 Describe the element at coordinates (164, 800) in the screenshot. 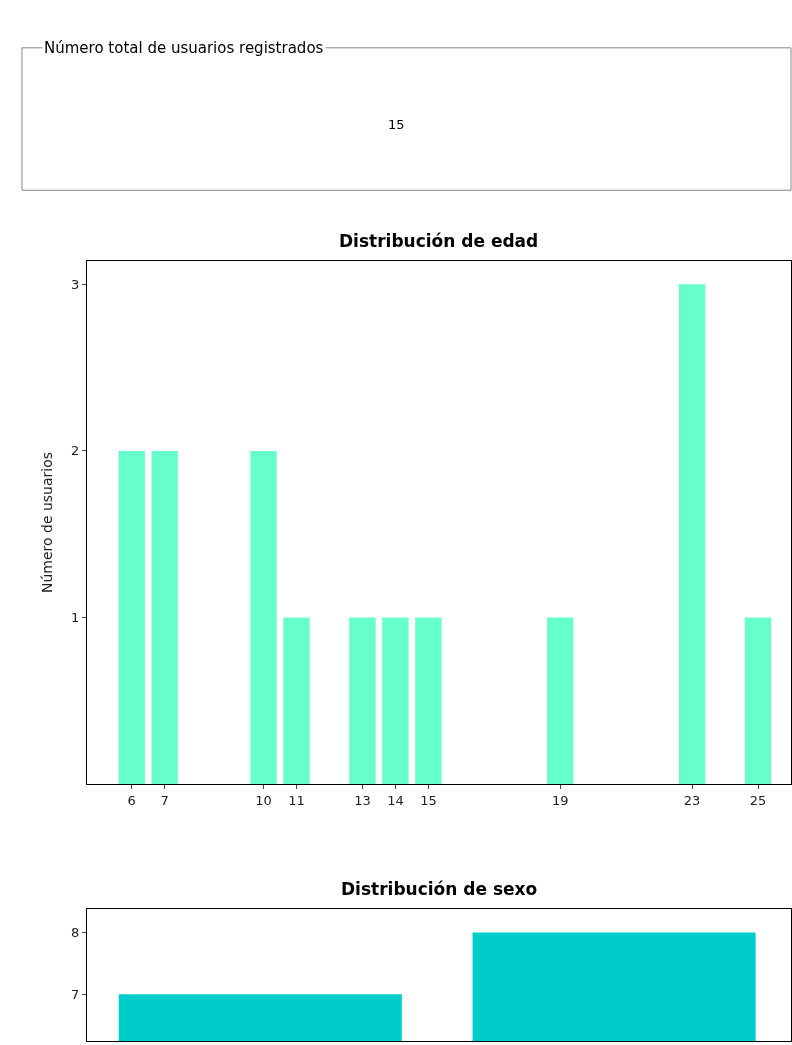

I see `x-tick-label: 7` at that location.